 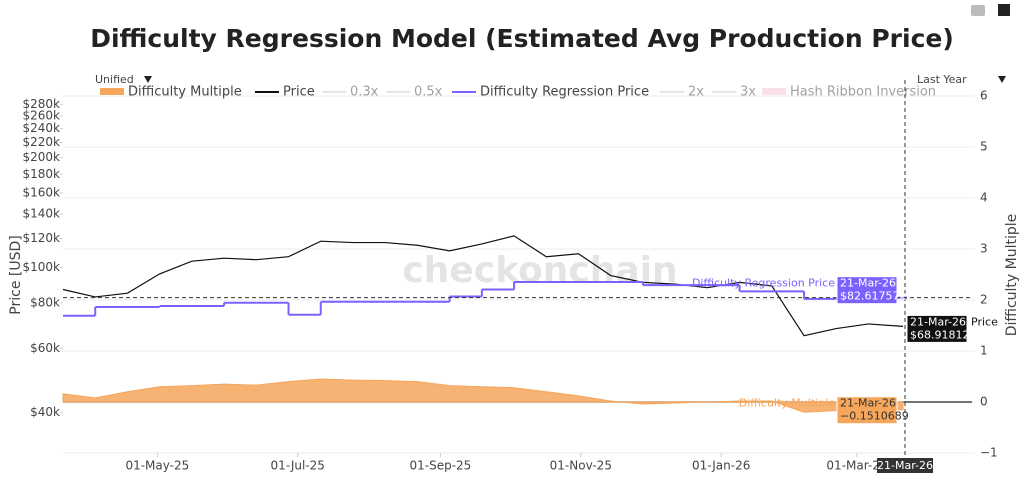 I want to click on x-tick-label: 01-Jul-25, so click(x=298, y=466).